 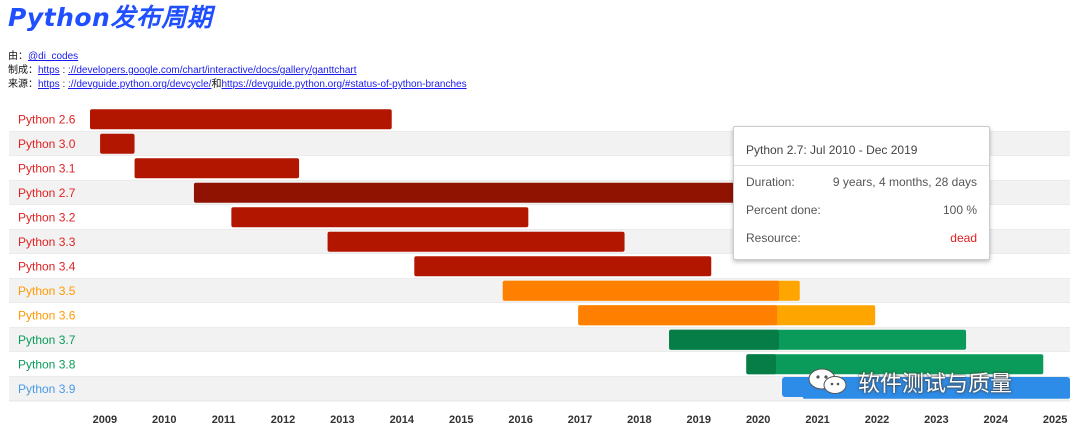 I want to click on x-tick-label: 2022, so click(x=877, y=420).